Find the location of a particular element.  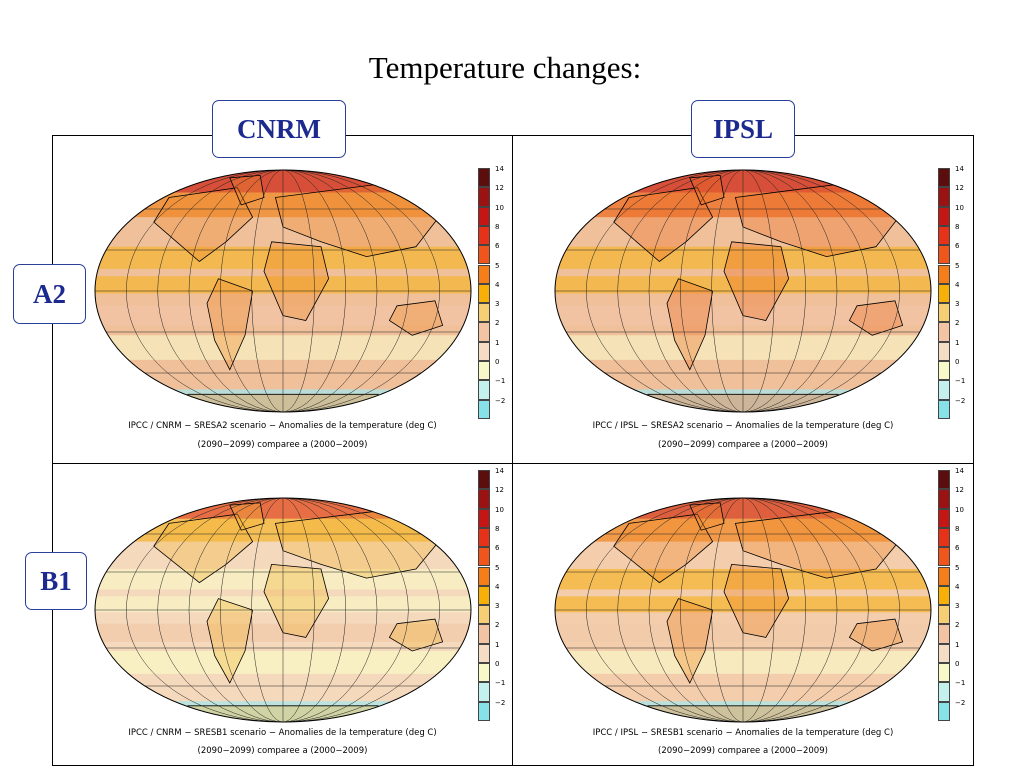

colorbar-label: −1 is located at coordinates (960, 381).